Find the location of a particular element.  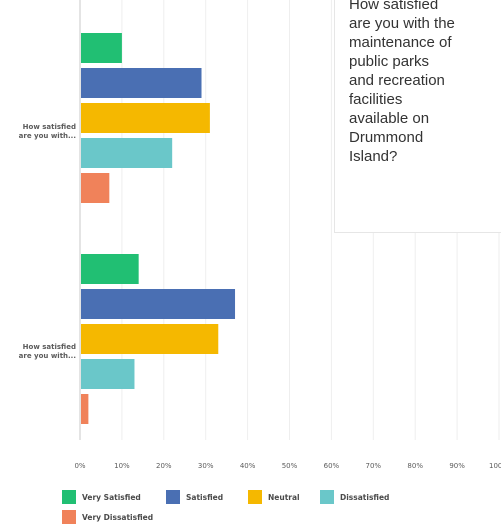

x-tick-label: 80% is located at coordinates (415, 466).